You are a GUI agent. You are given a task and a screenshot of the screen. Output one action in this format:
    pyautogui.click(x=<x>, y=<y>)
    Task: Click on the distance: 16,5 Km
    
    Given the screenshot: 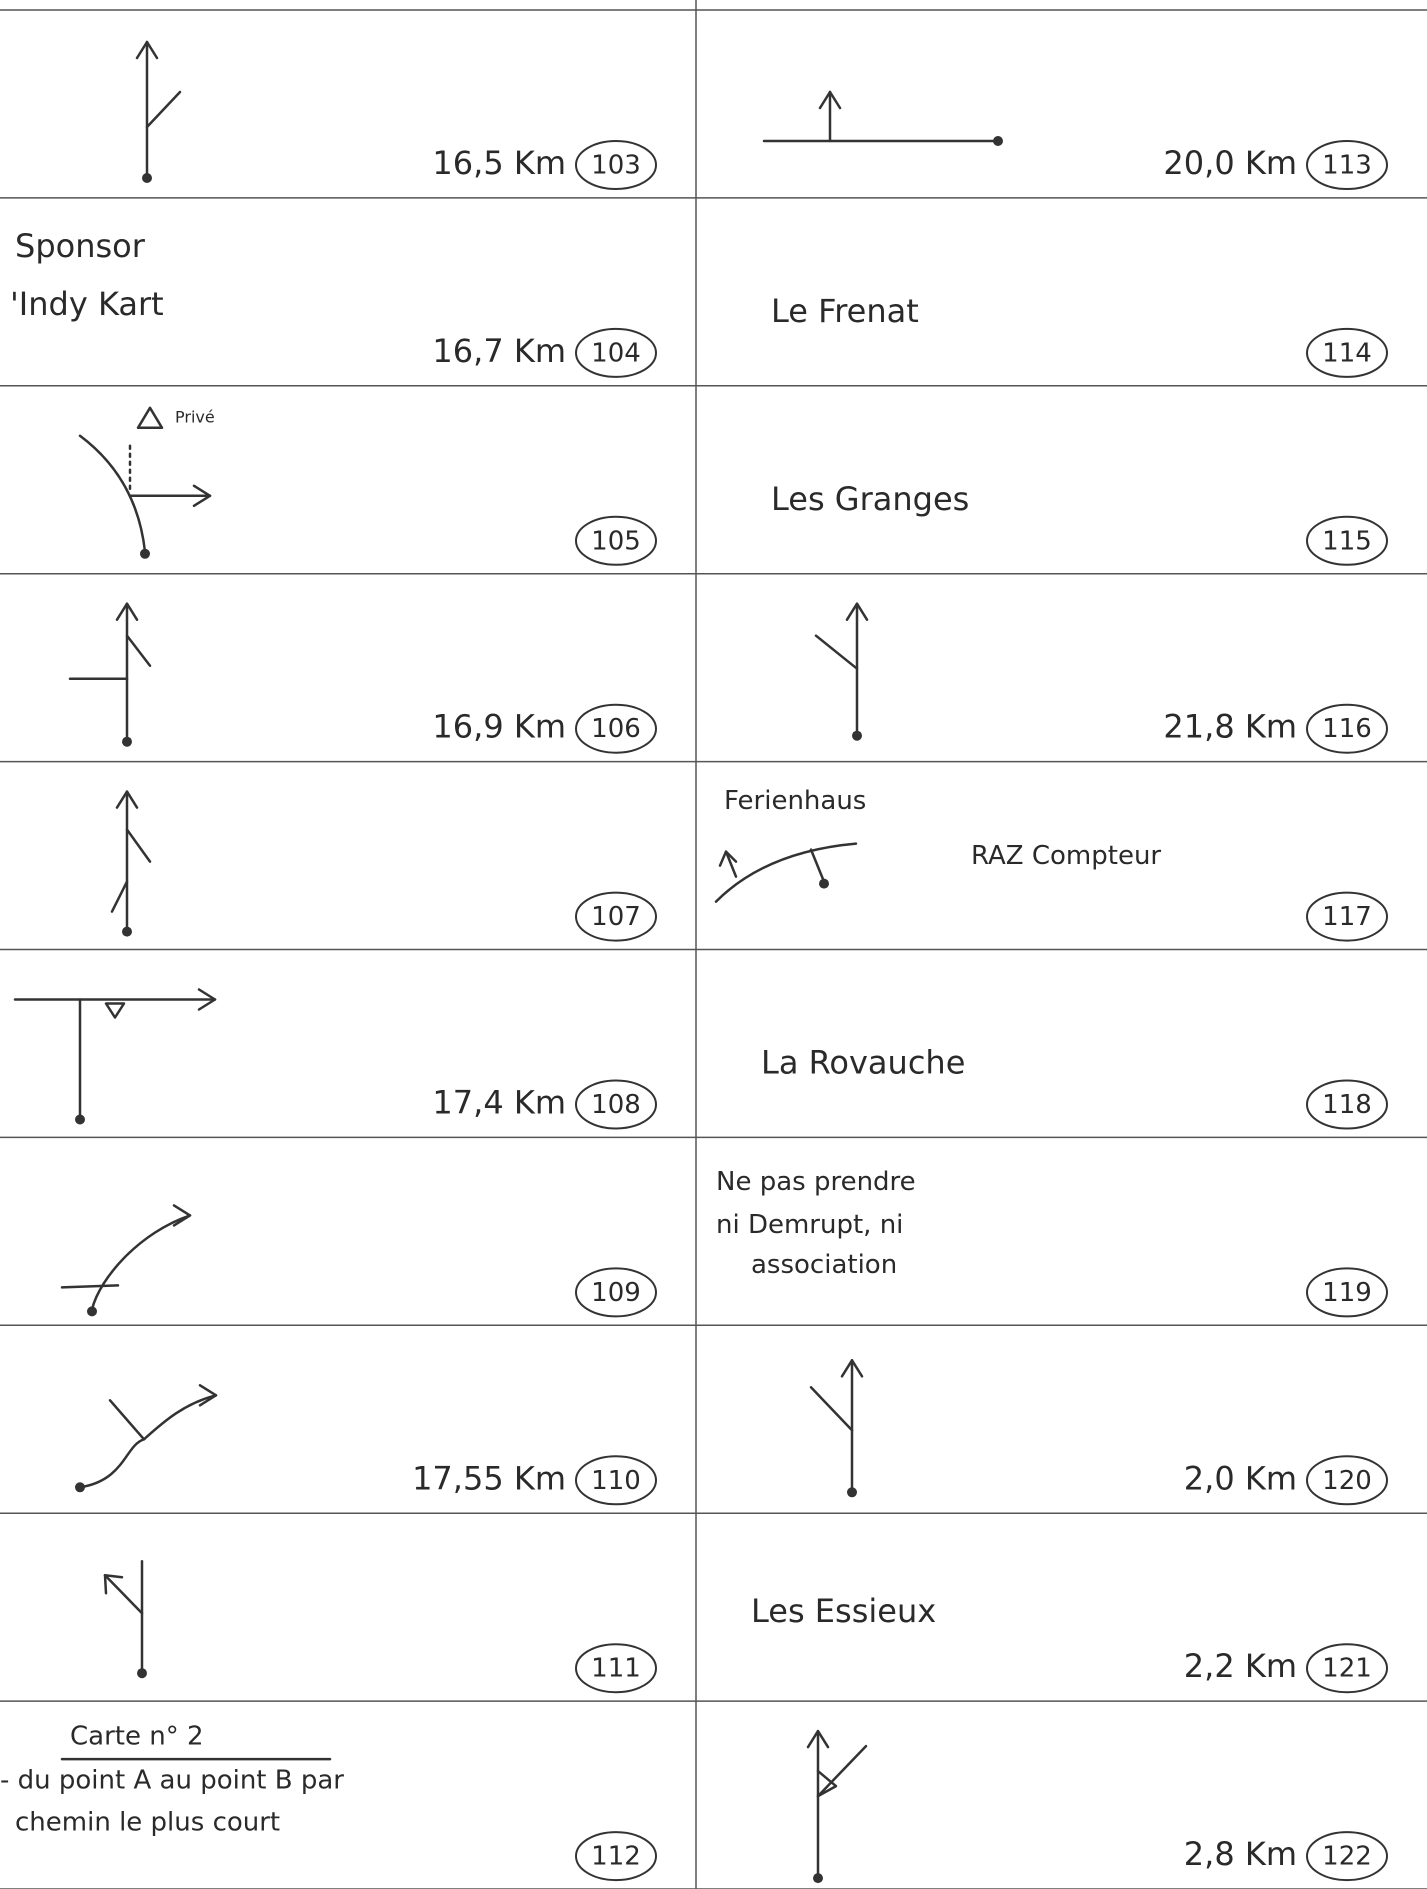 What is the action you would take?
    pyautogui.click(x=499, y=163)
    